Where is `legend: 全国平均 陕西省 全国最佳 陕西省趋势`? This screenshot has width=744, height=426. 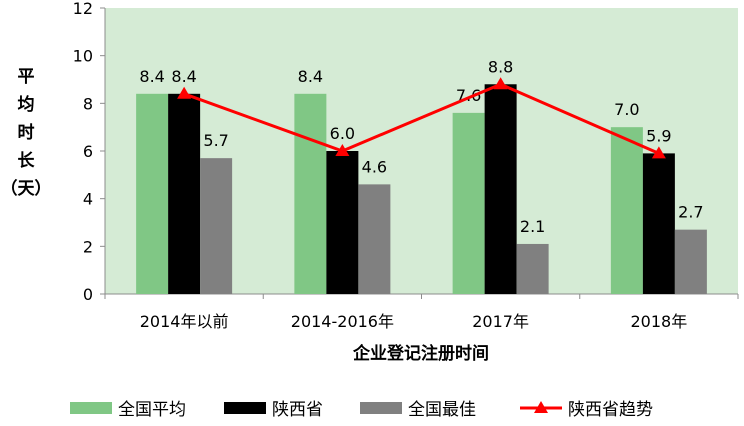 legend: 全国平均 陕西省 全国最佳 陕西省趋势 is located at coordinates (361, 410).